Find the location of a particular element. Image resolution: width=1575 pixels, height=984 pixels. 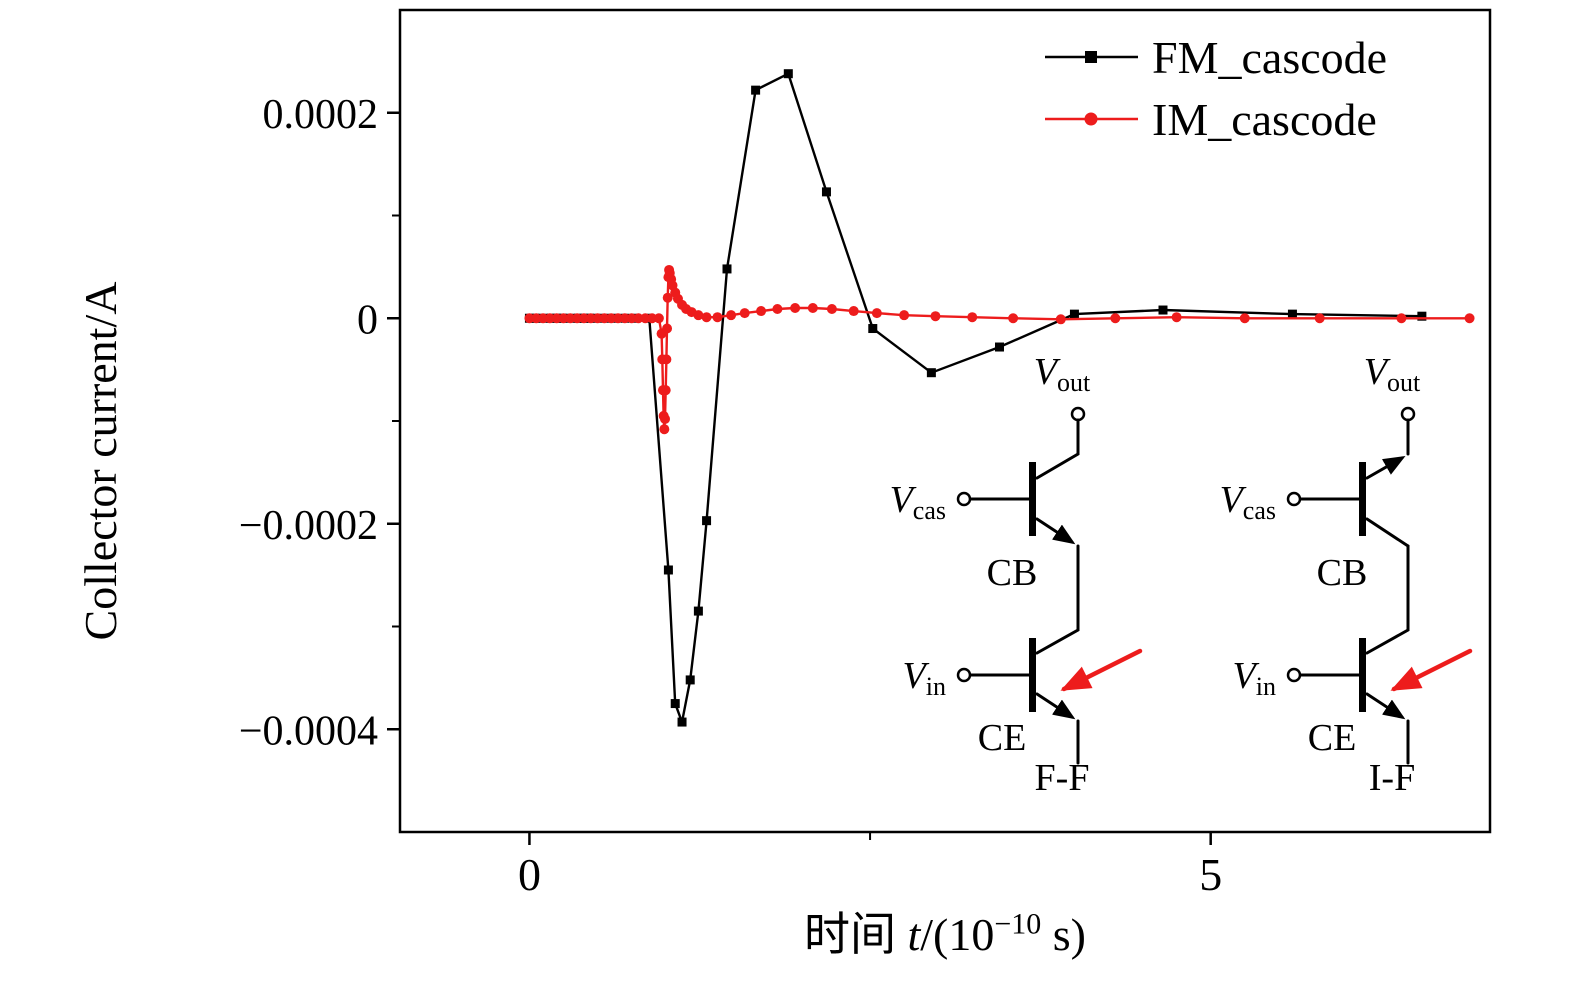

y-tick-label: 0.0002 is located at coordinates (321, 115).